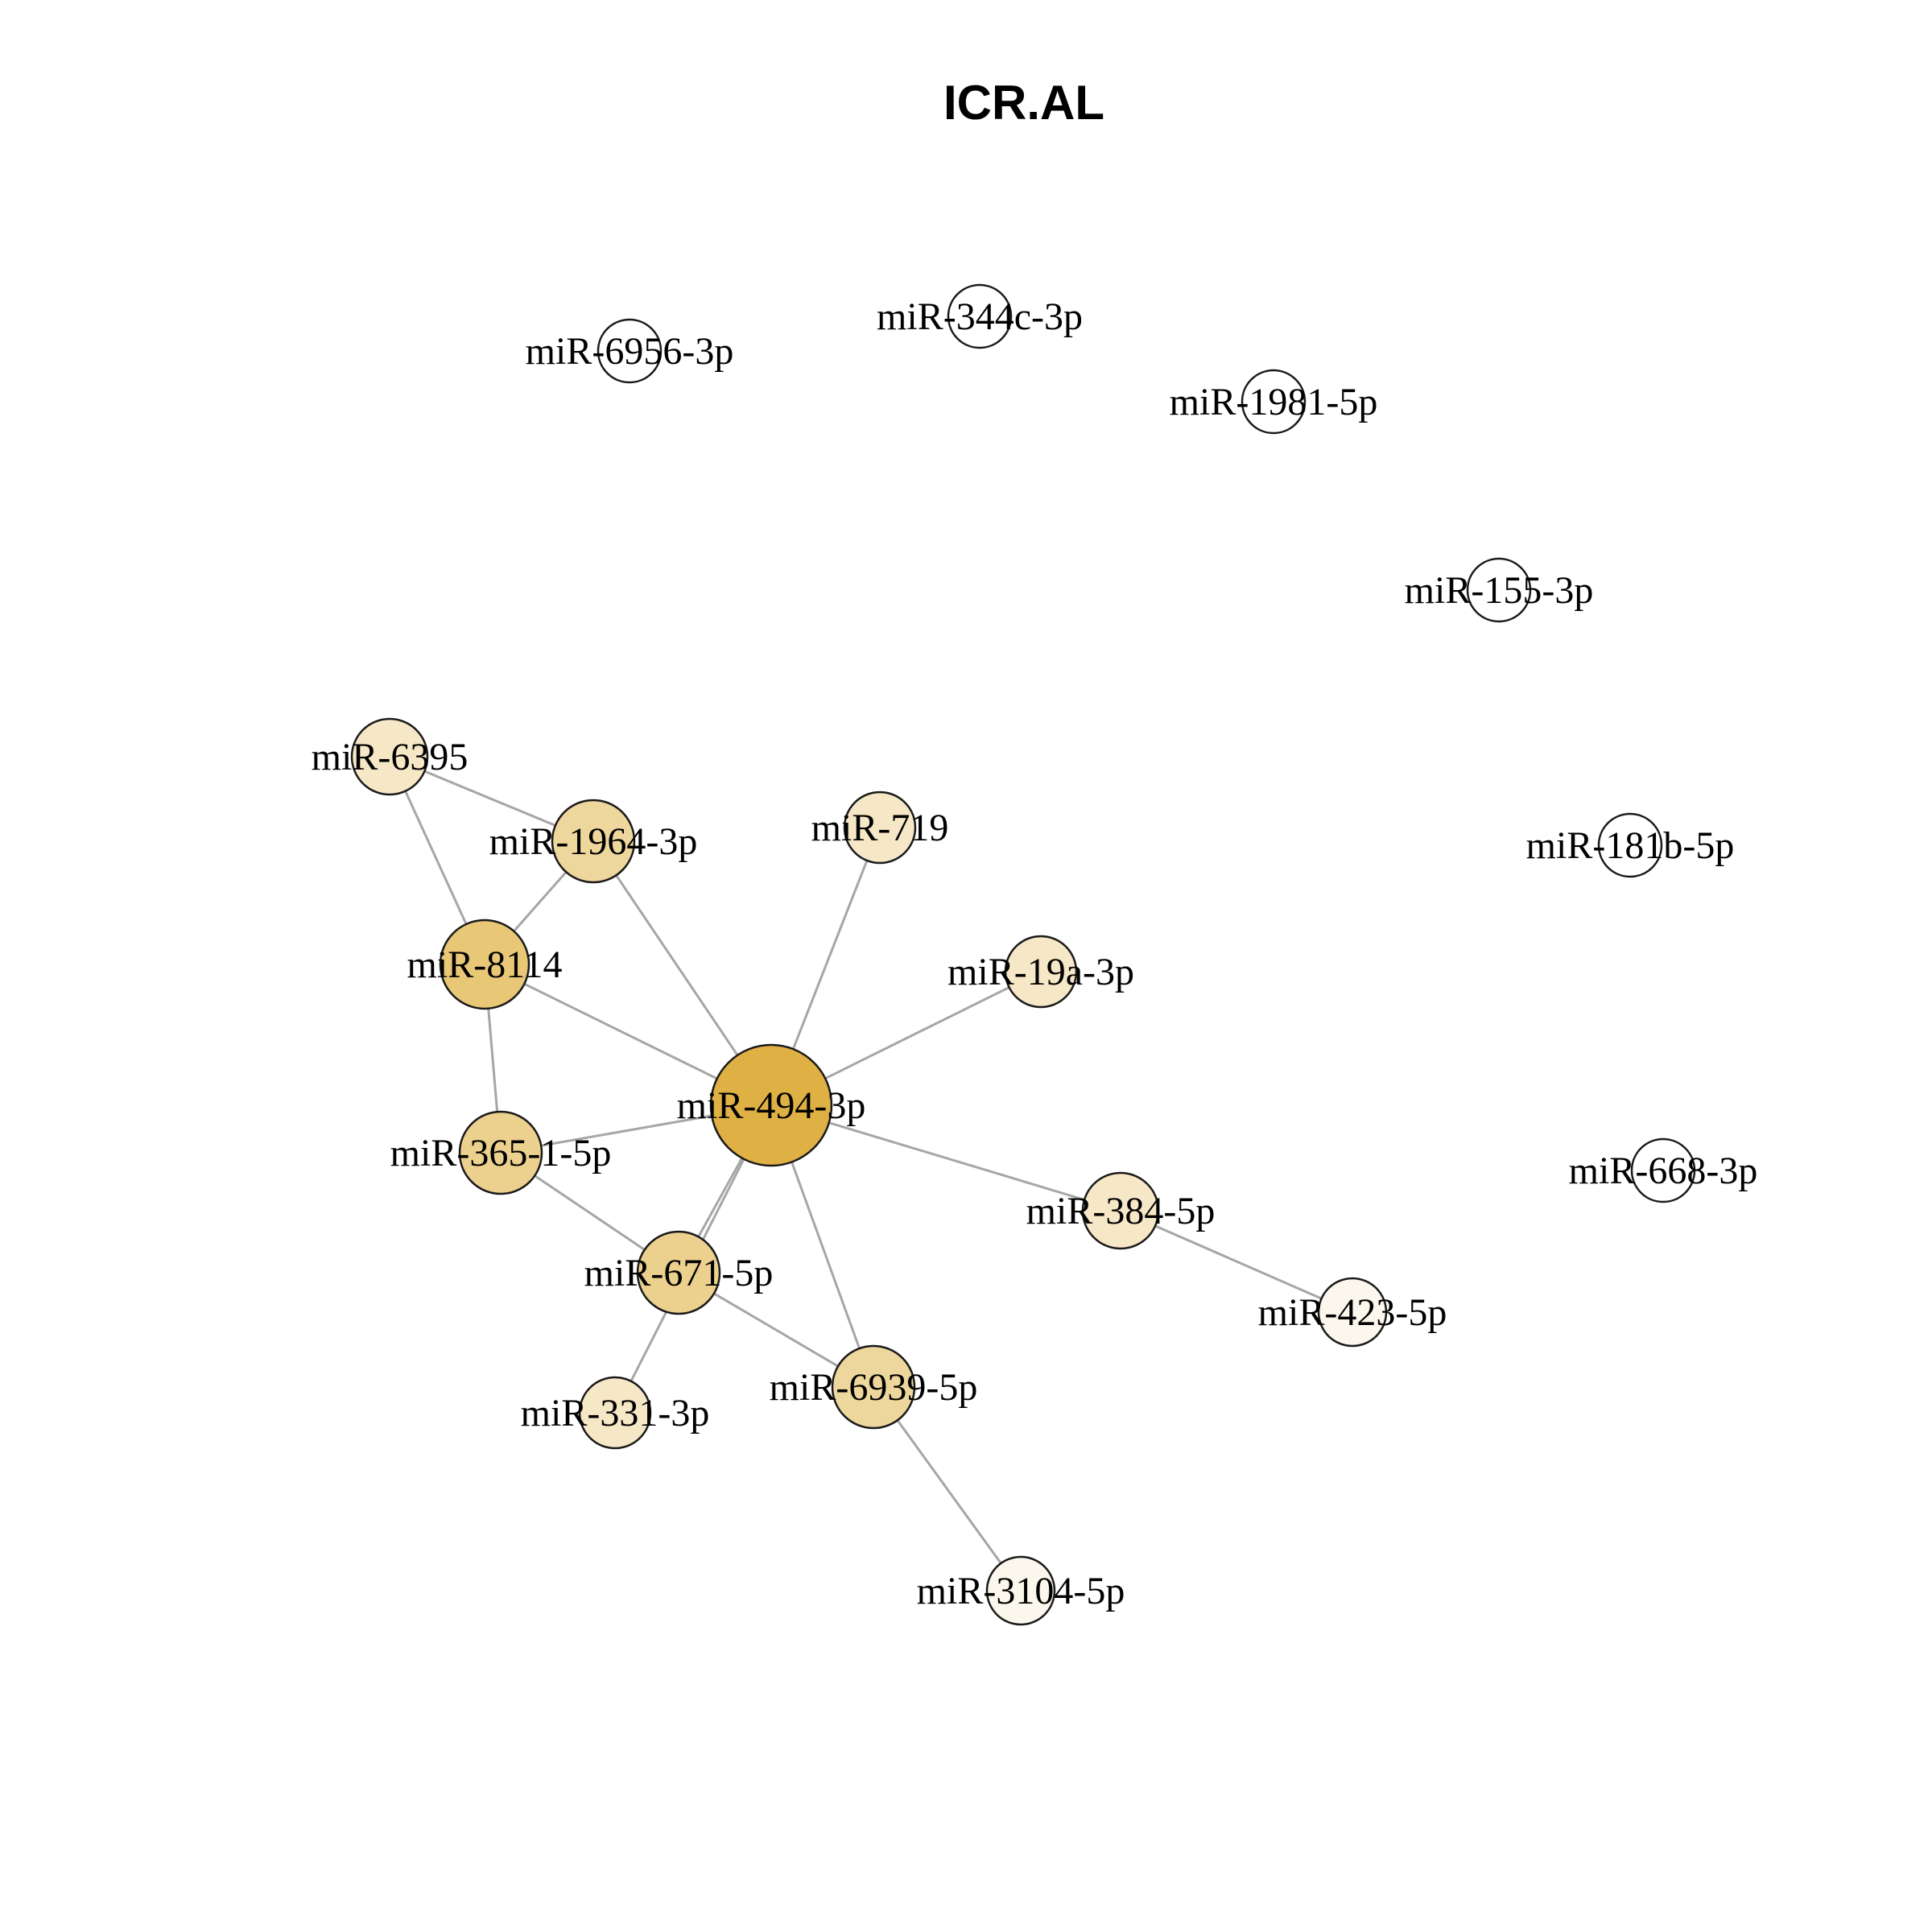 Image resolution: width=1932 pixels, height=1932 pixels. I want to click on node-miR-6395: miR-6395, so click(390, 756).